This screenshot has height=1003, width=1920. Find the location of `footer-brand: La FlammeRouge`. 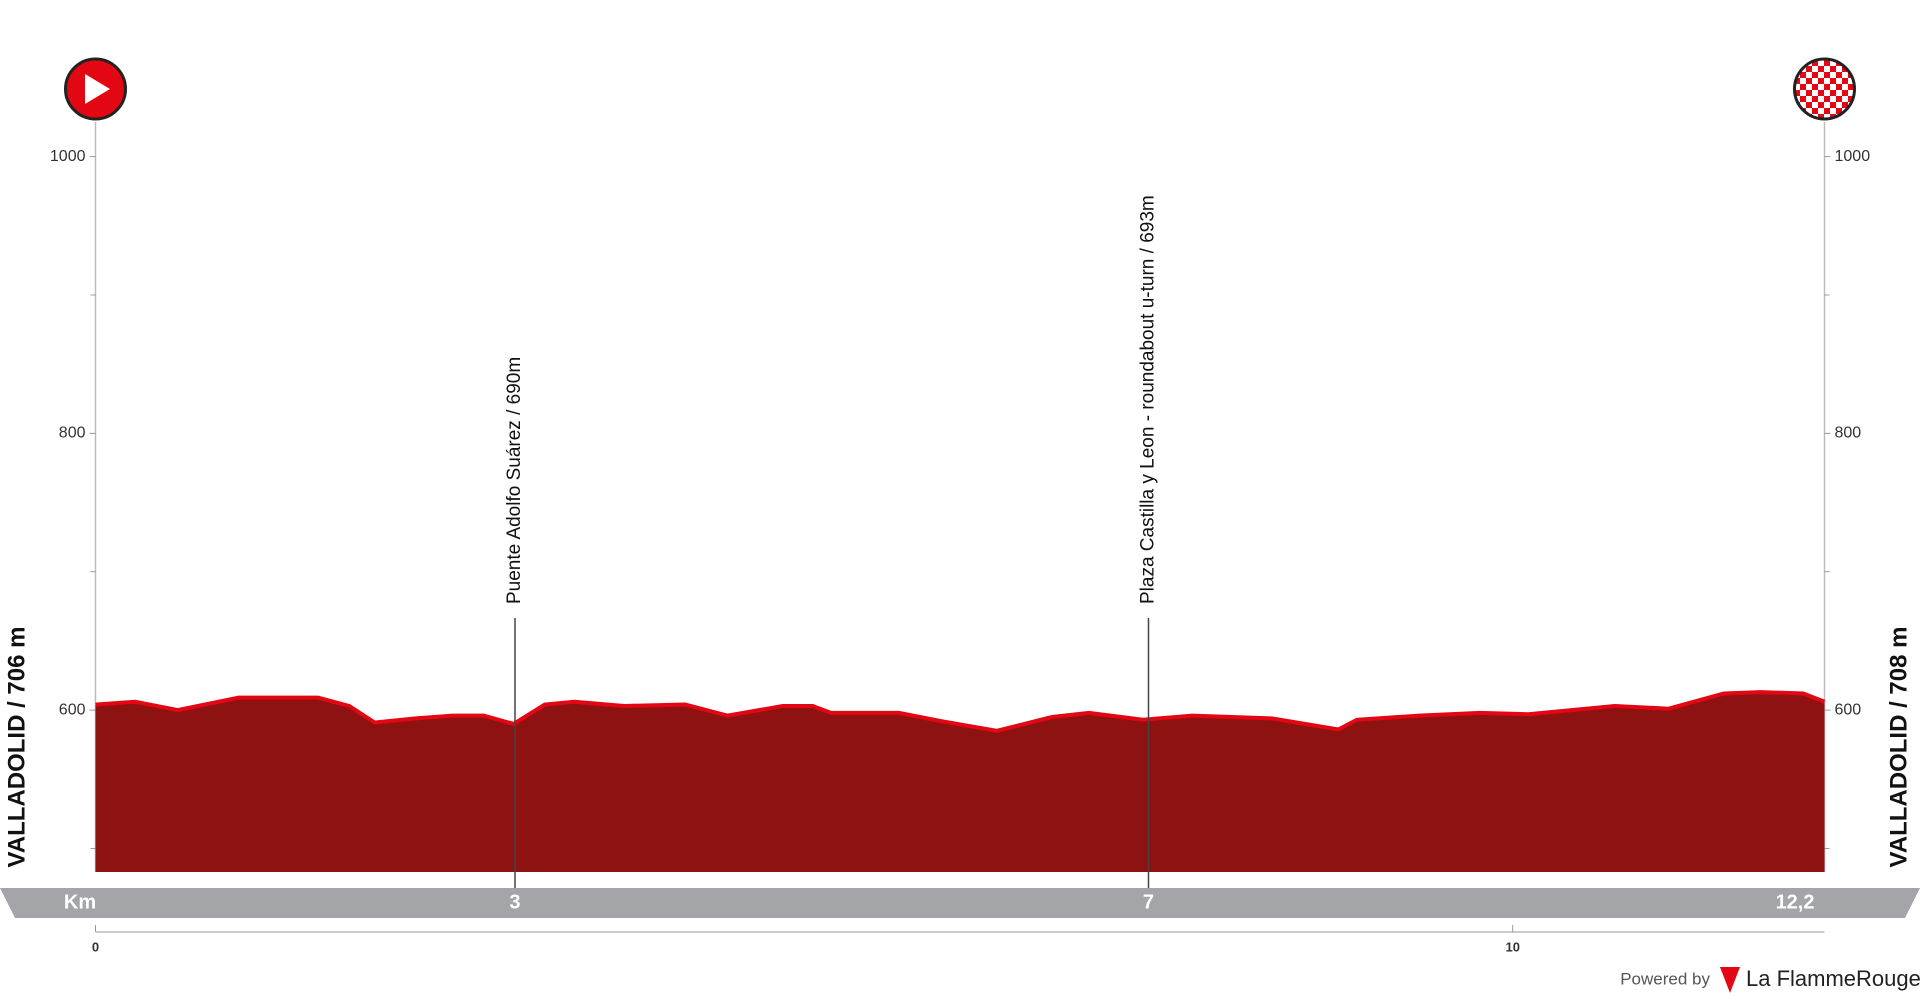

footer-brand: La FlammeRouge is located at coordinates (1833, 978).